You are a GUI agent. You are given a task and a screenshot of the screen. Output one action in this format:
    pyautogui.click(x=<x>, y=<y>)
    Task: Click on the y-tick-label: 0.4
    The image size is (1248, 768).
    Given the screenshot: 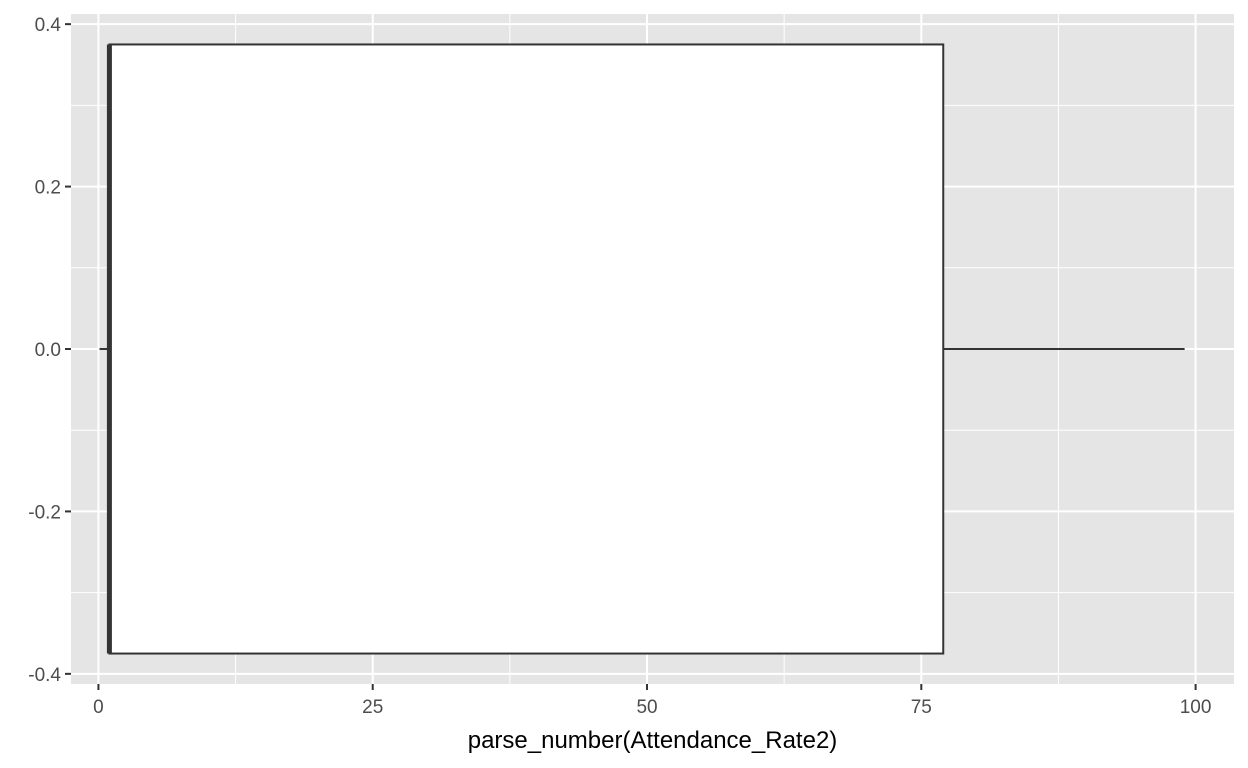 What is the action you would take?
    pyautogui.click(x=48, y=25)
    